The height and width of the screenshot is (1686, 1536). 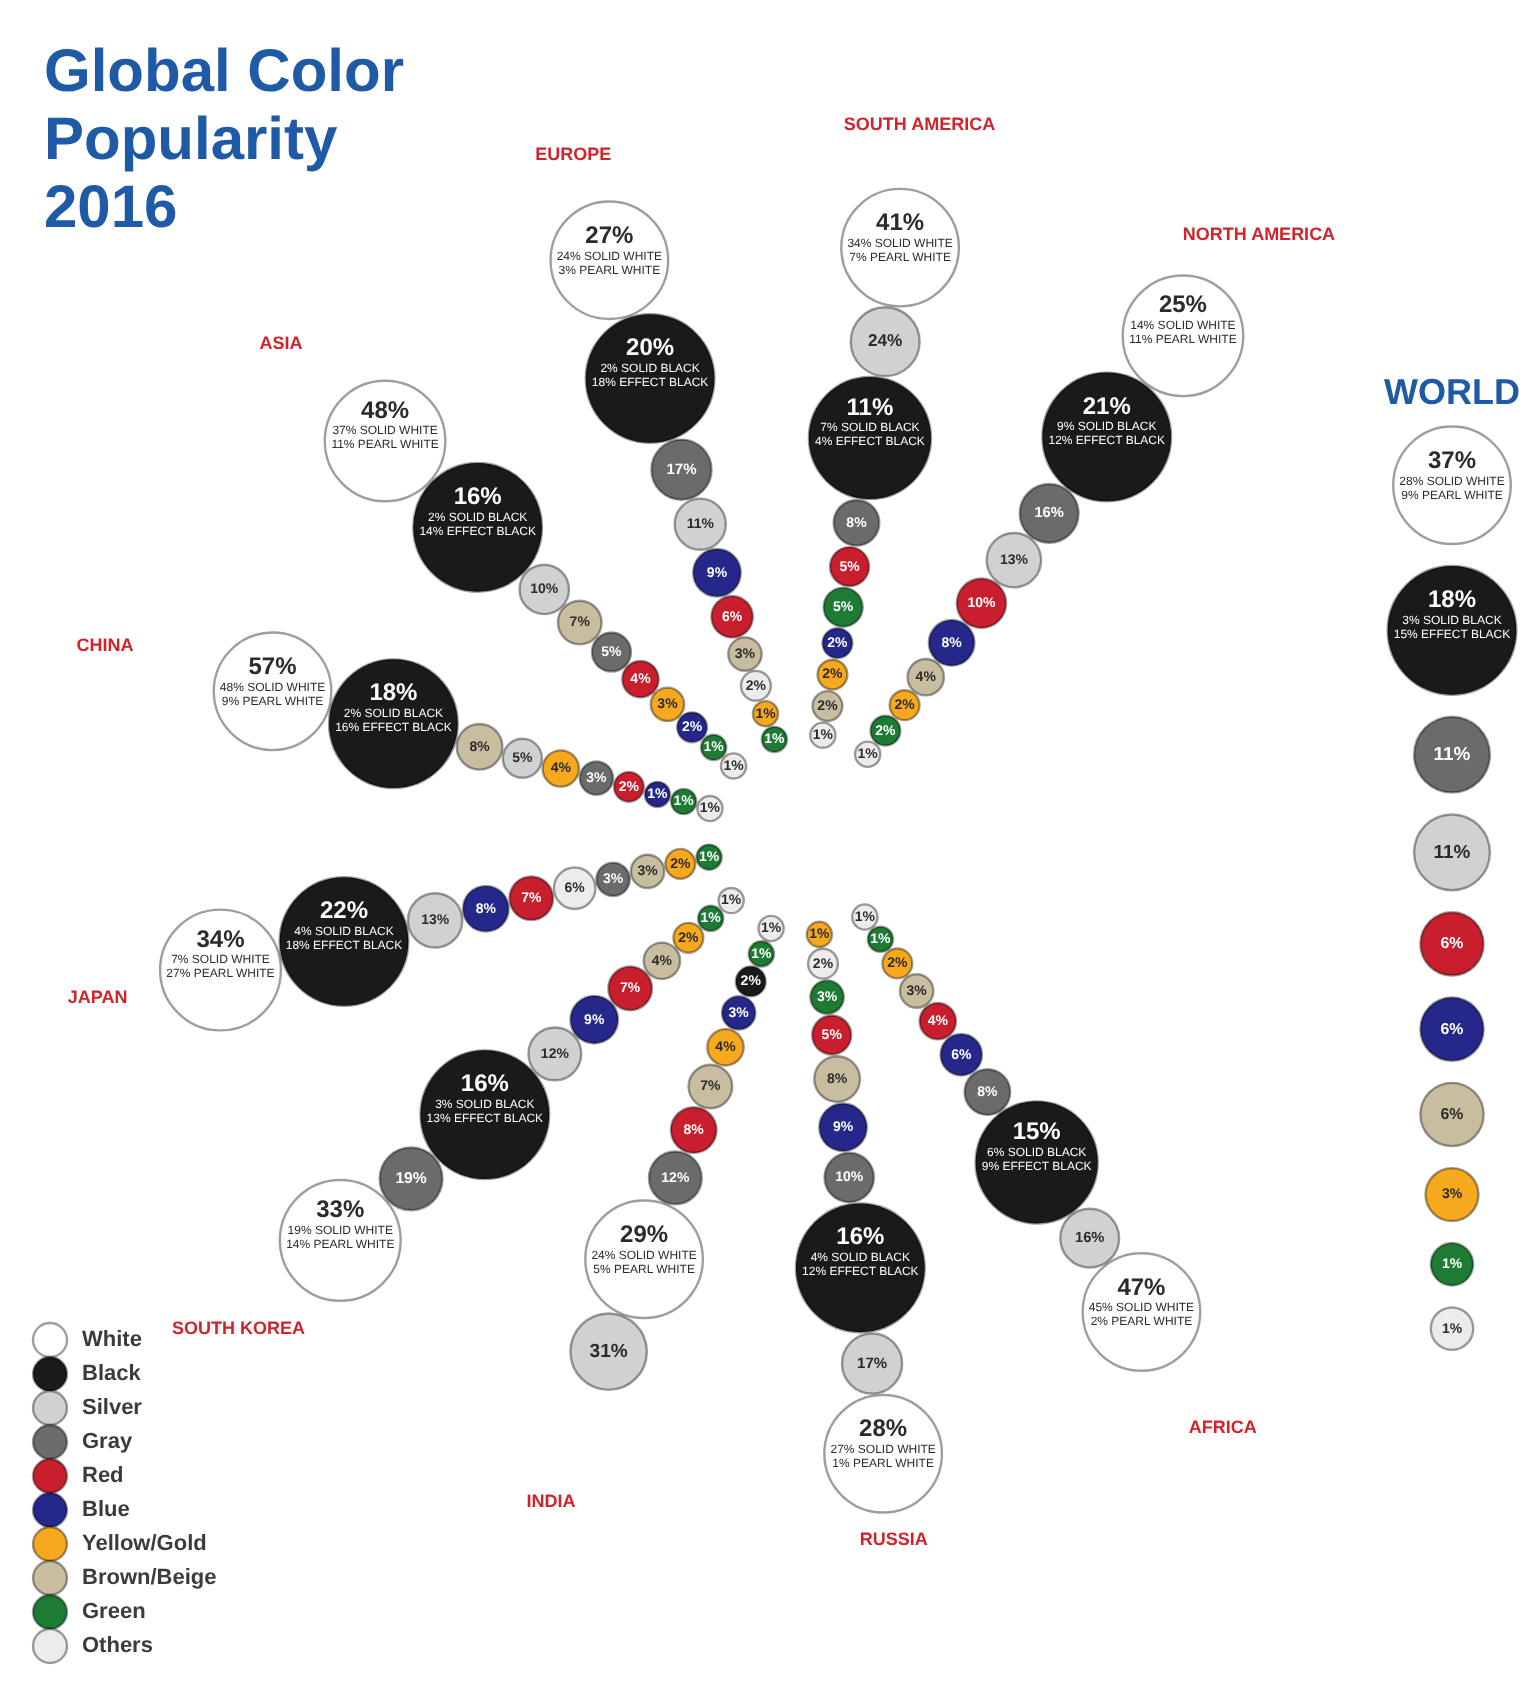 What do you see at coordinates (920, 123) in the screenshot?
I see `category-label: SOUTH AMERICA` at bounding box center [920, 123].